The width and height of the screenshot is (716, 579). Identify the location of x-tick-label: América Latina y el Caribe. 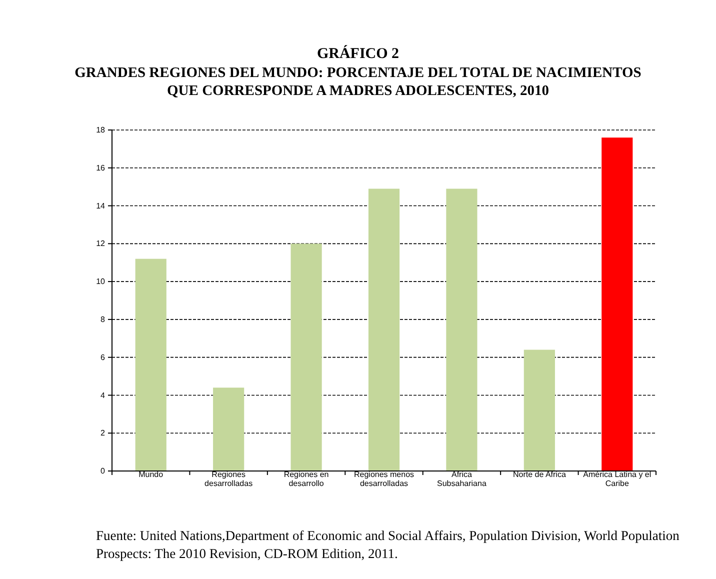
(617, 479).